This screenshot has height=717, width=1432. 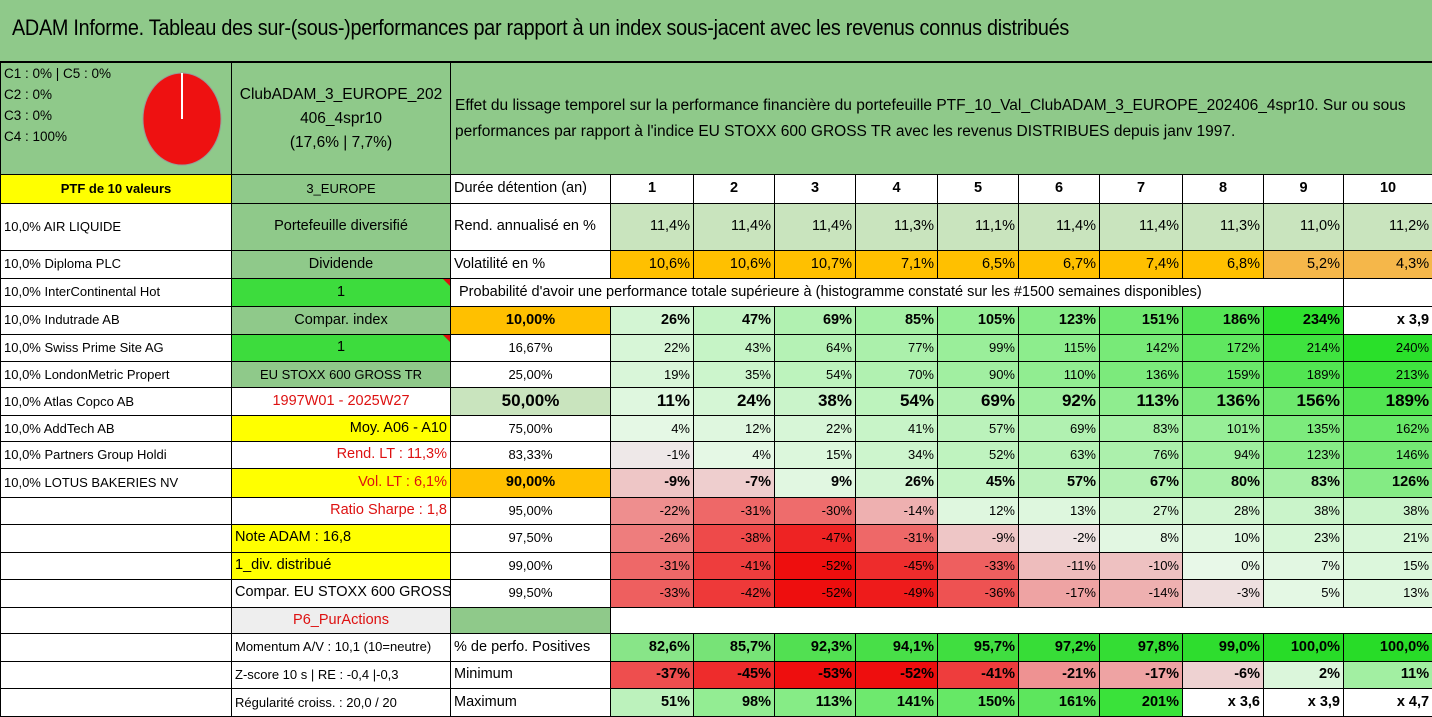 I want to click on maximum-value: x 4,7, so click(x=1387, y=702).